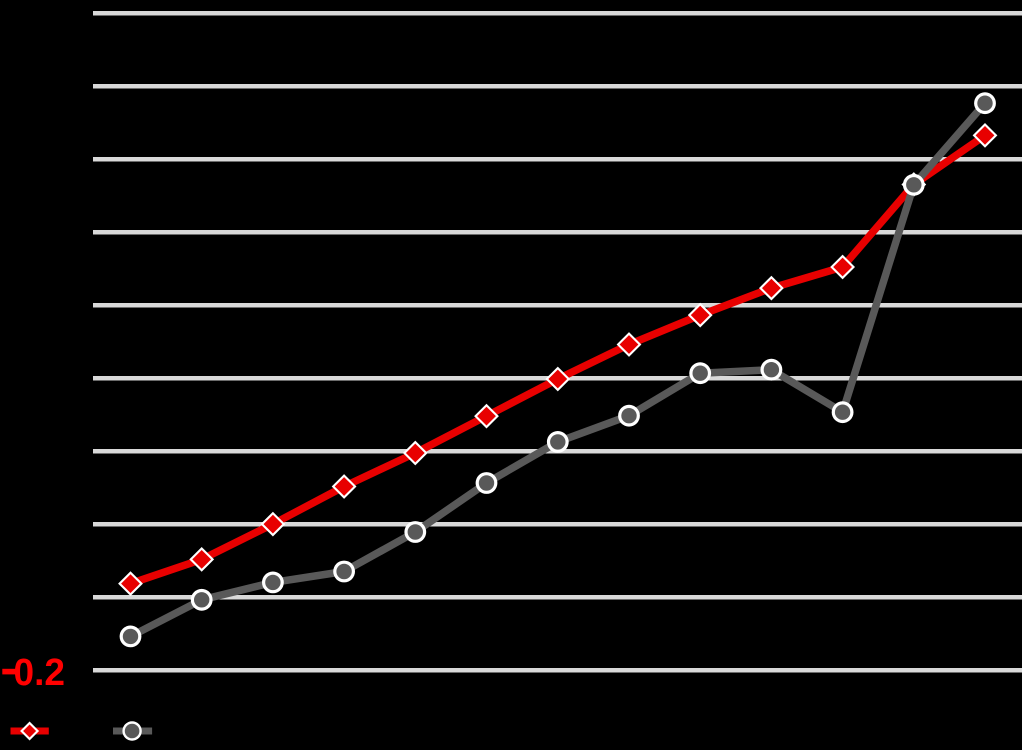 Image resolution: width=1022 pixels, height=750 pixels. I want to click on svg-text: 0.2, so click(40, 672).